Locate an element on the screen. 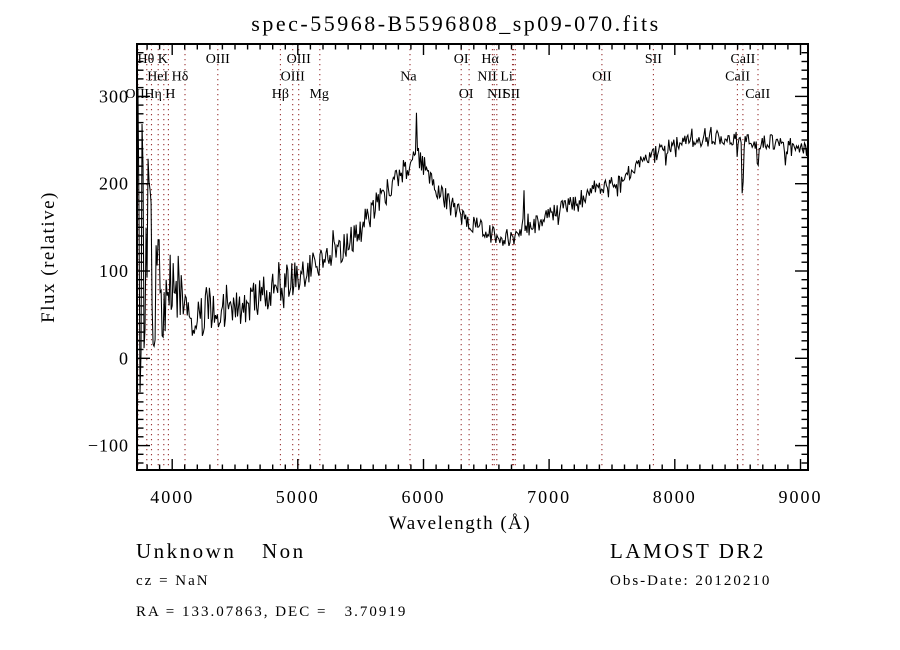  y-tick-label: 300 is located at coordinates (114, 96).